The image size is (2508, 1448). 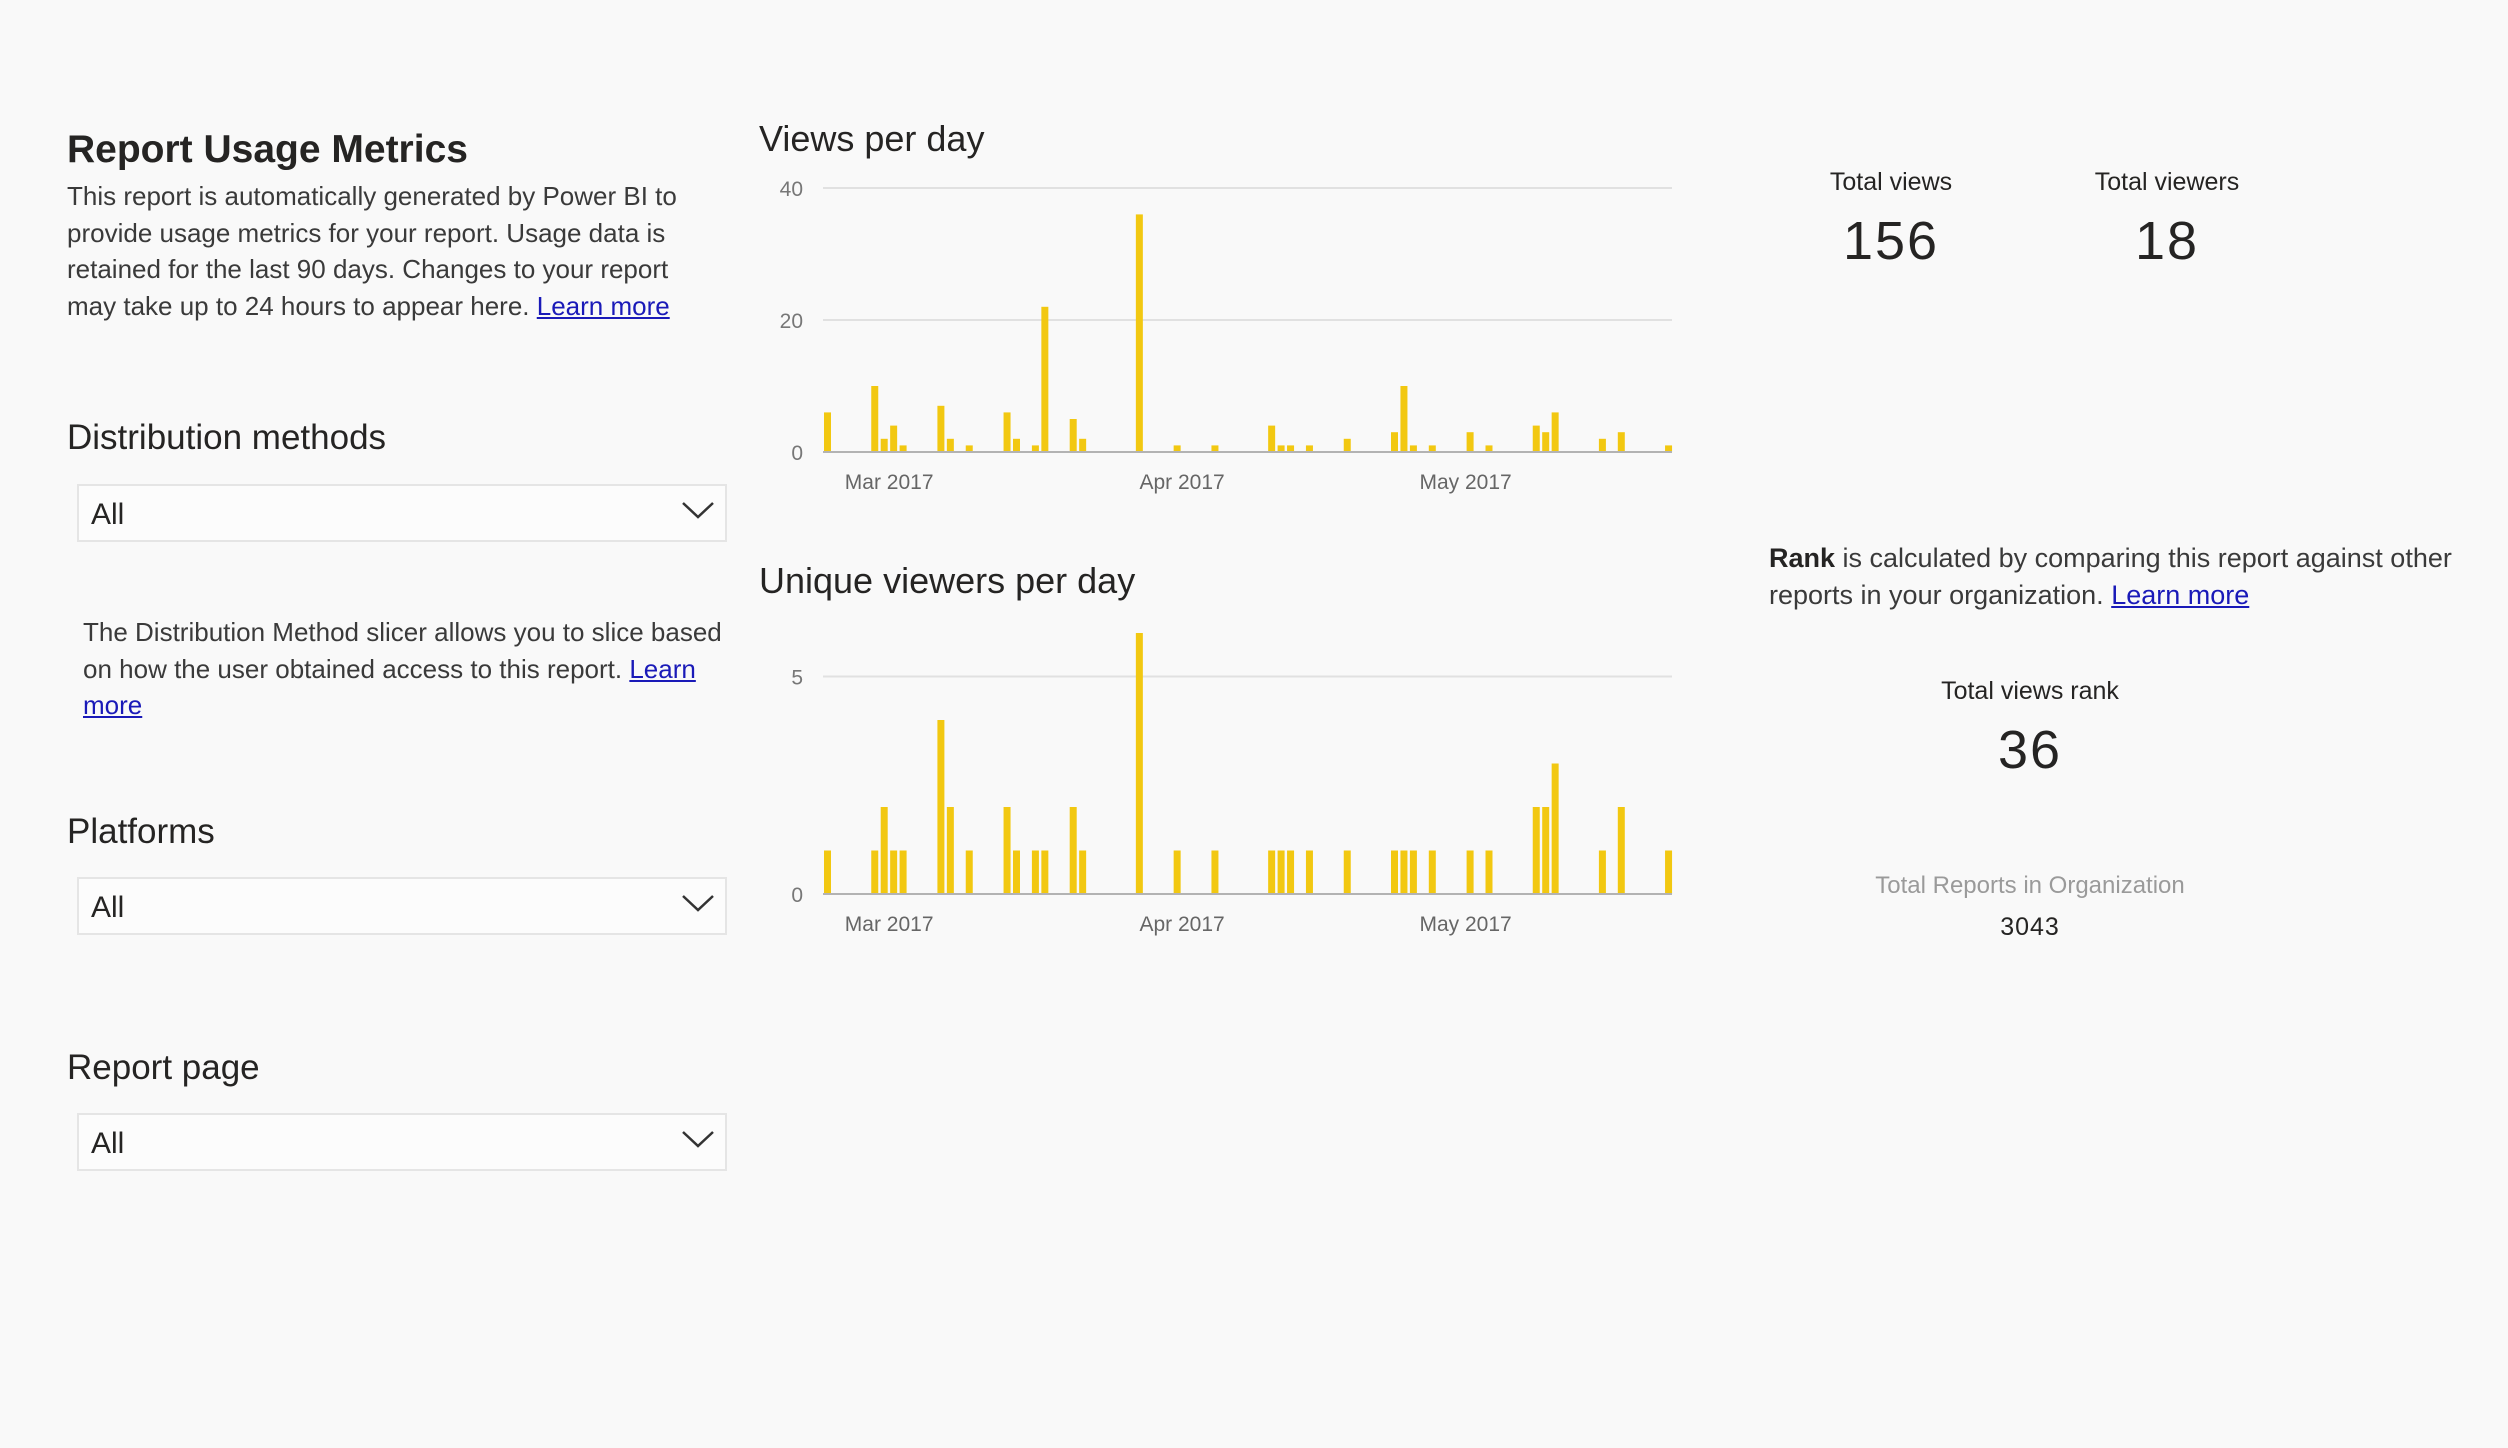 What do you see at coordinates (1802, 558) in the screenshot?
I see `rank-bold: Rank` at bounding box center [1802, 558].